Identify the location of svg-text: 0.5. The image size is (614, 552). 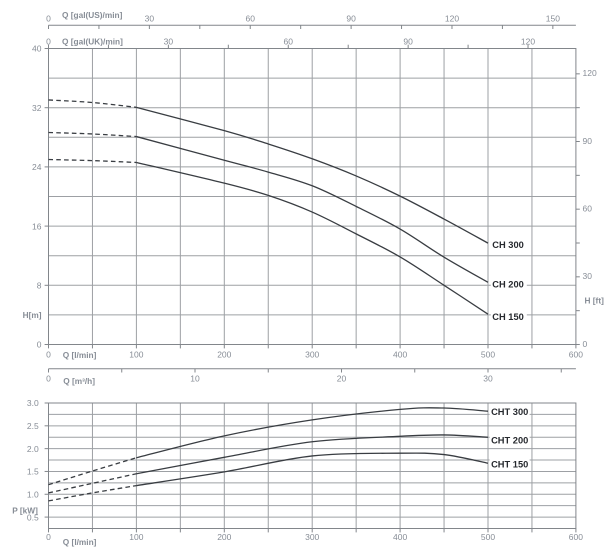
(33, 517).